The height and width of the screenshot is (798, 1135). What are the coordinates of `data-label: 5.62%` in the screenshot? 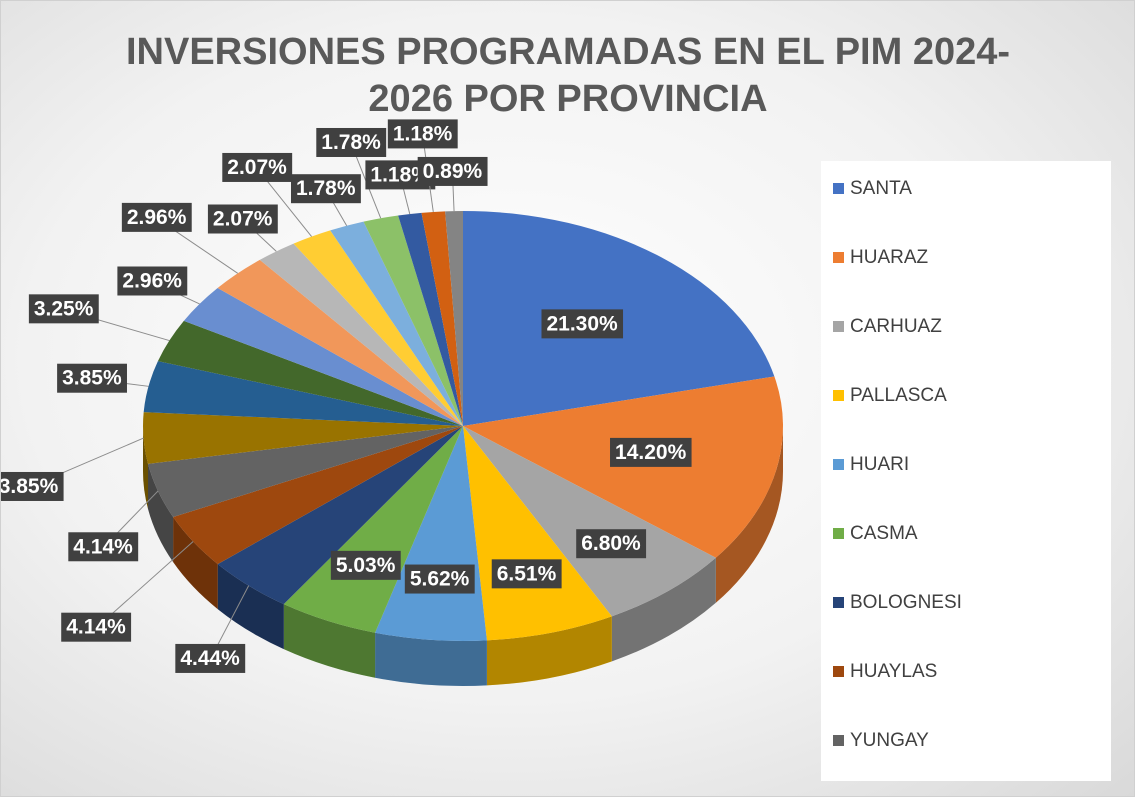 It's located at (440, 579).